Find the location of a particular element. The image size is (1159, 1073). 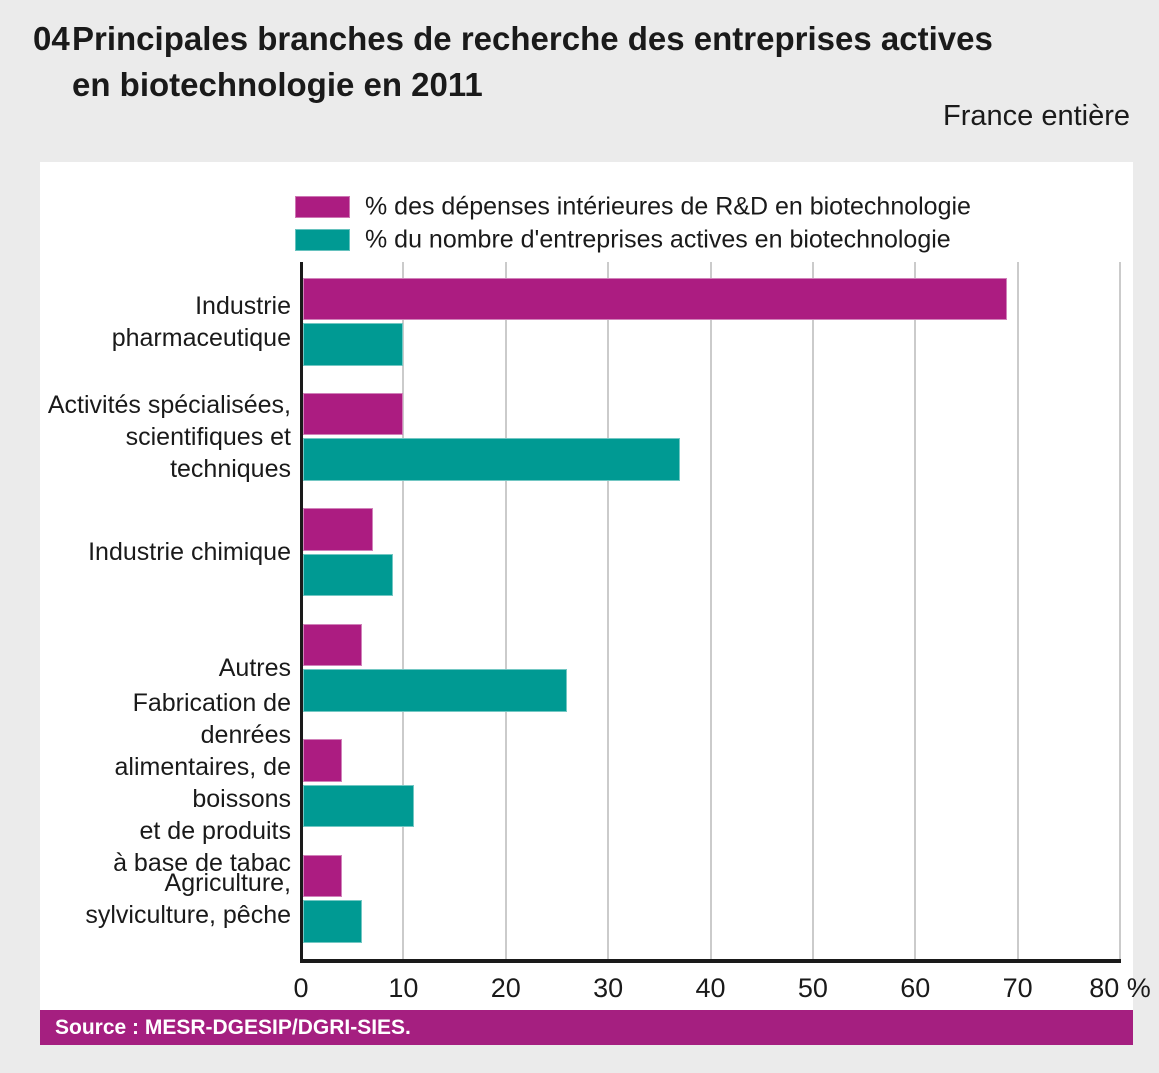

x-tick-label: 10 is located at coordinates (403, 988).